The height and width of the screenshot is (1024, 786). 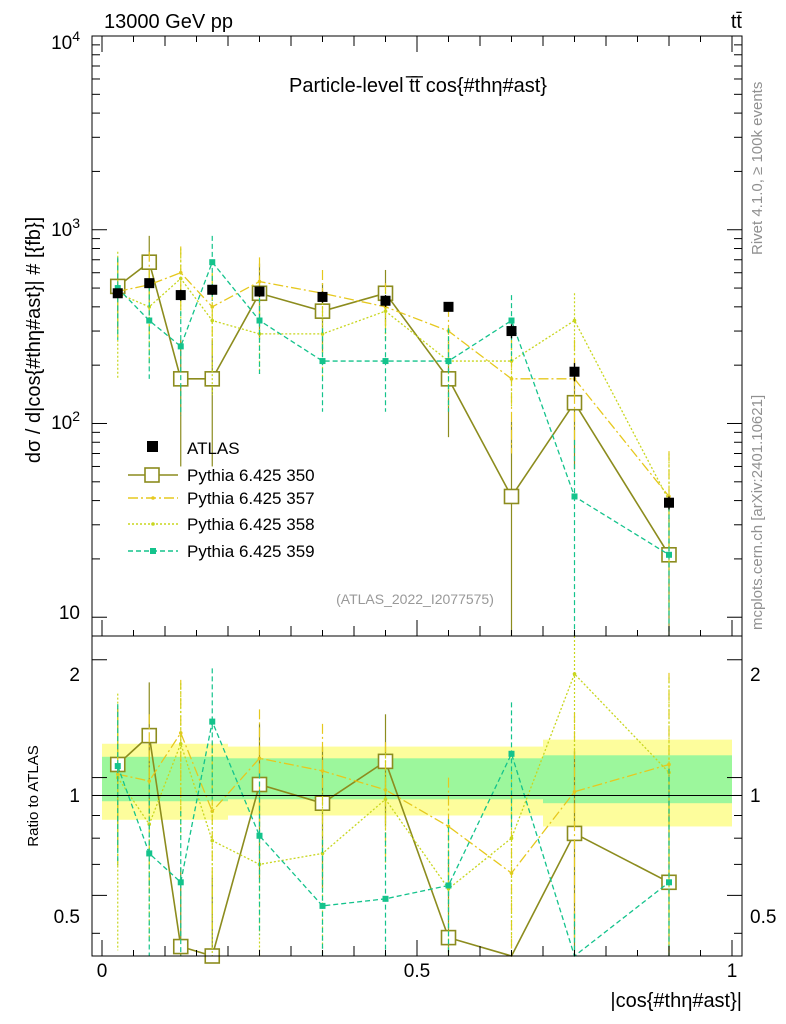 I want to click on legend-marker-atlas, so click(x=152, y=446).